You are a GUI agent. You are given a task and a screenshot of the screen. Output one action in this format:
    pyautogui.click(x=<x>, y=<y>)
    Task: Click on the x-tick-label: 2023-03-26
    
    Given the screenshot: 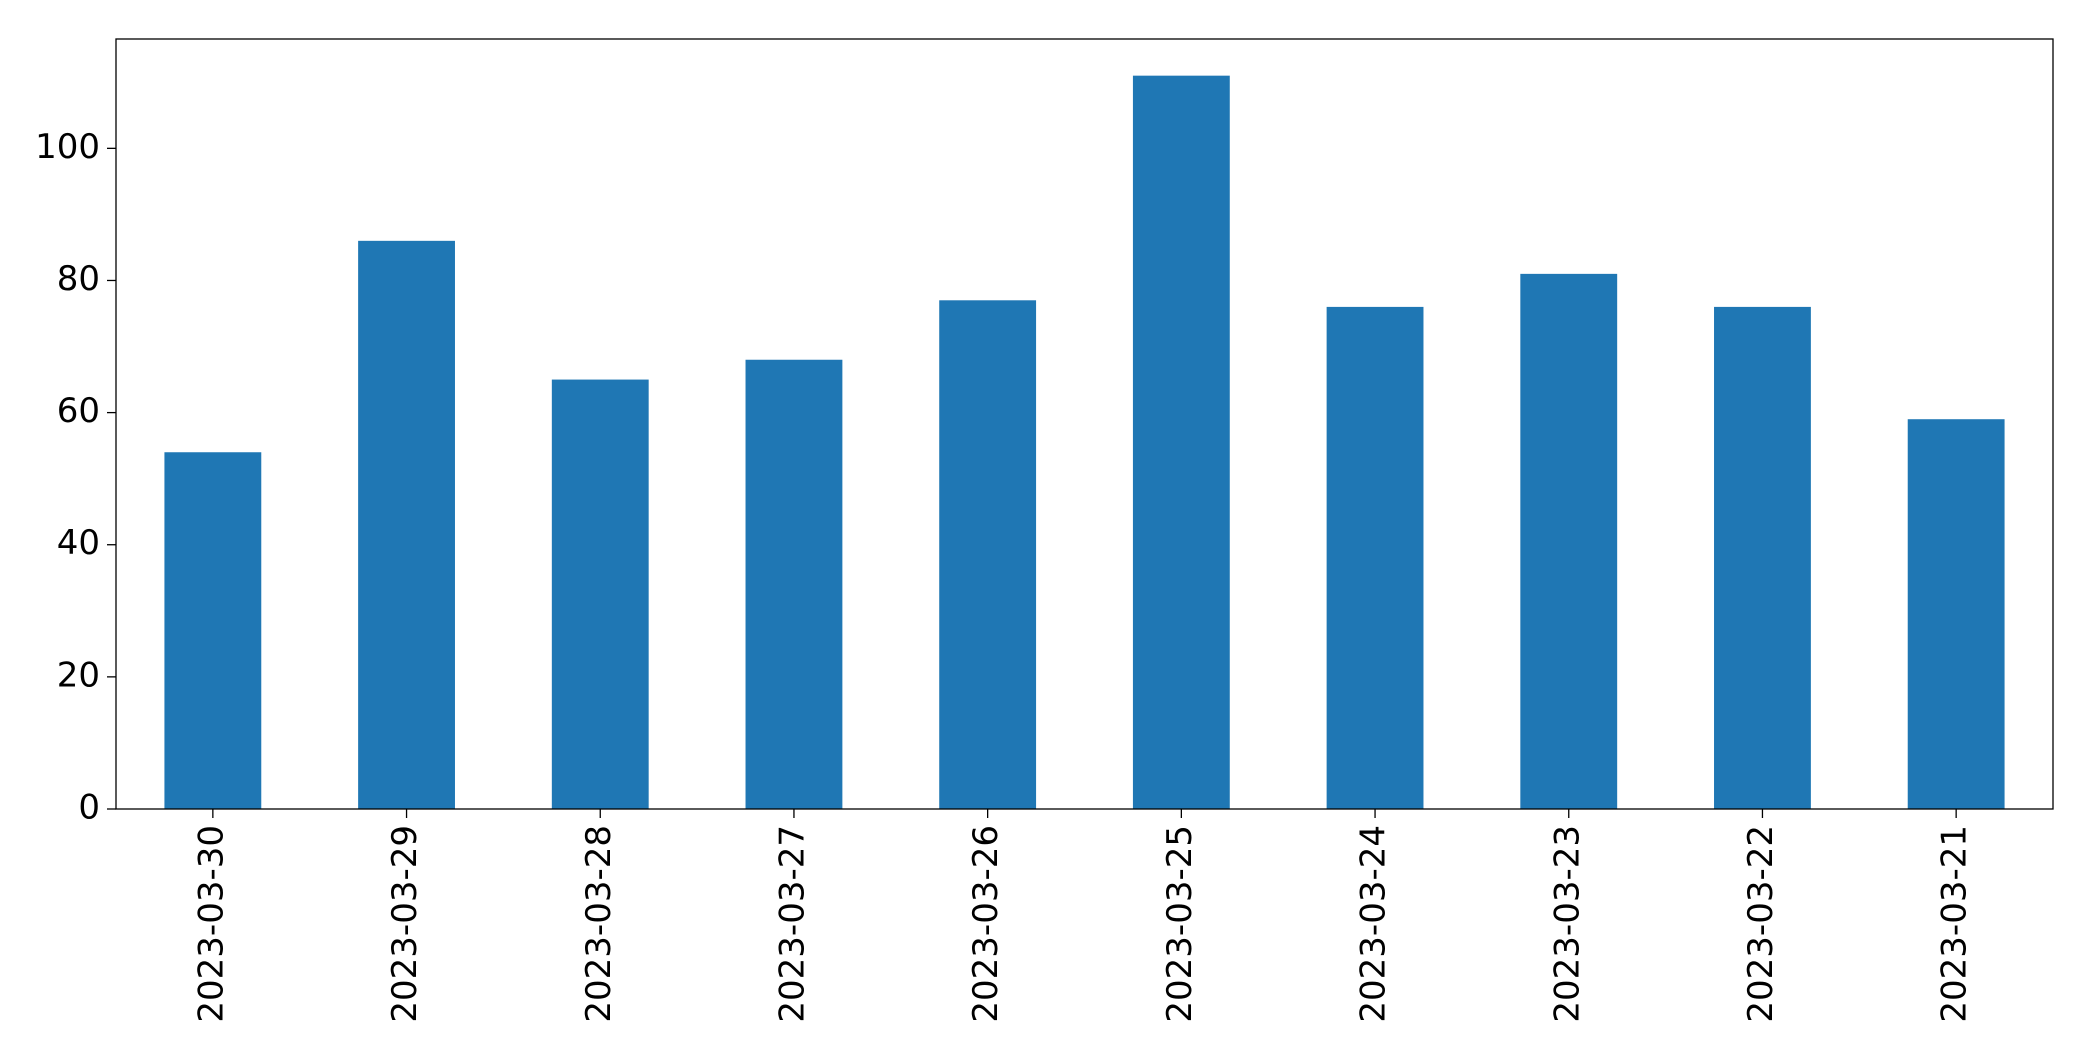 What is the action you would take?
    pyautogui.click(x=986, y=924)
    